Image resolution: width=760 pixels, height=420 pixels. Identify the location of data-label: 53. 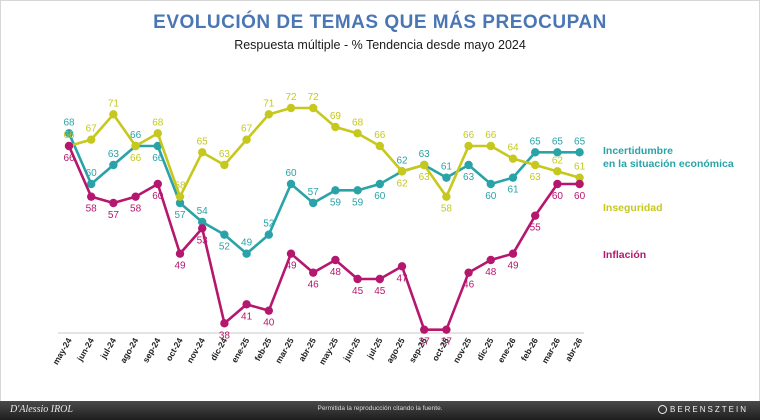
(203, 240).